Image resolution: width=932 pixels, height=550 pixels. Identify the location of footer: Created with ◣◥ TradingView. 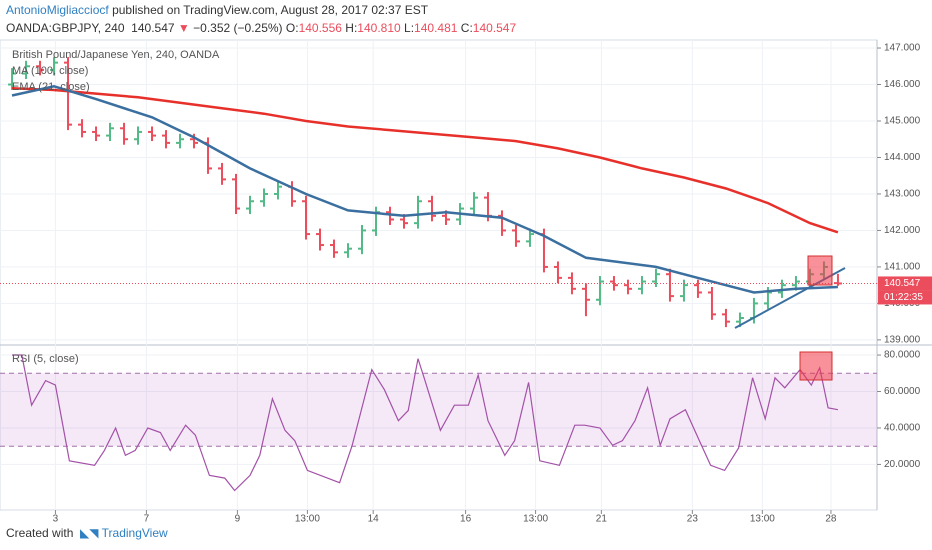
(87, 533).